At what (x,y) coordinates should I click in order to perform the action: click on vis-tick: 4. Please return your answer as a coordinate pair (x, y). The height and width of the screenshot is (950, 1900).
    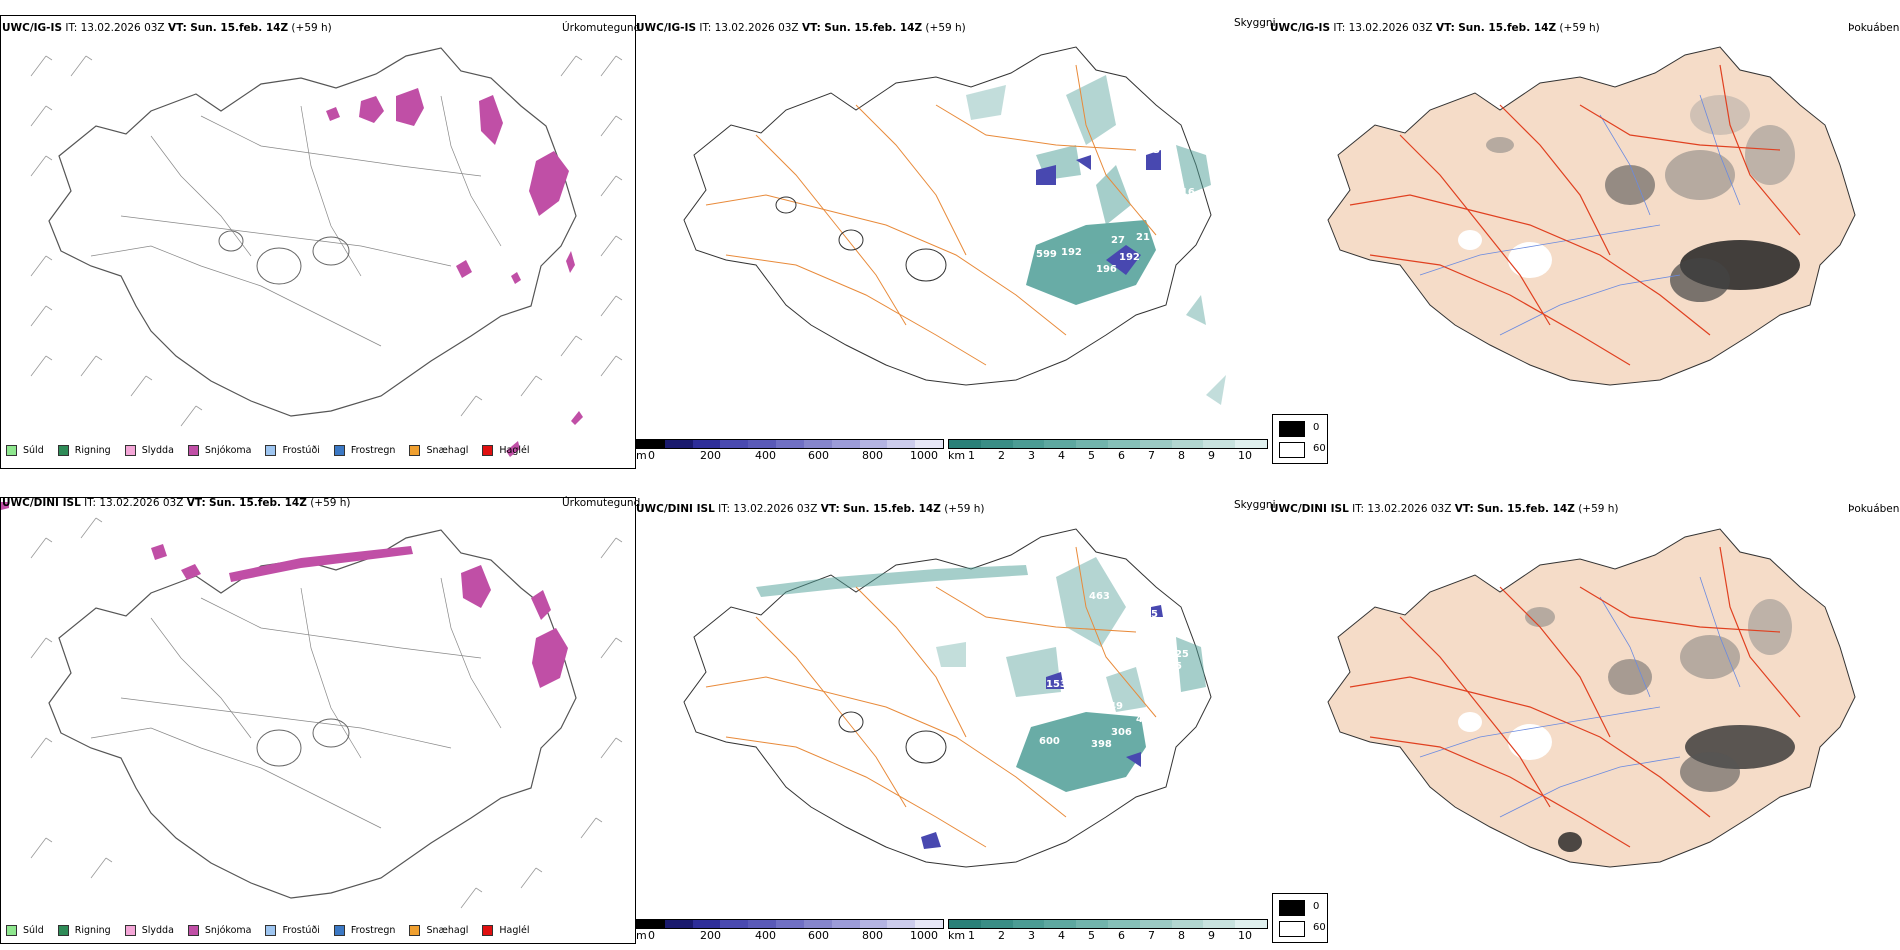
    Looking at the image, I should click on (1061, 935).